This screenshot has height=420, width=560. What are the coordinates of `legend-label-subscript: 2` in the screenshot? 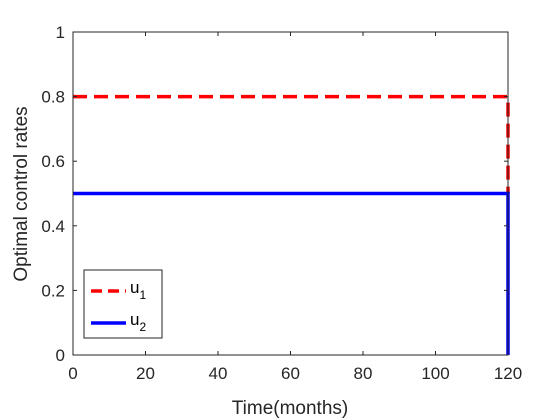 It's located at (142, 327).